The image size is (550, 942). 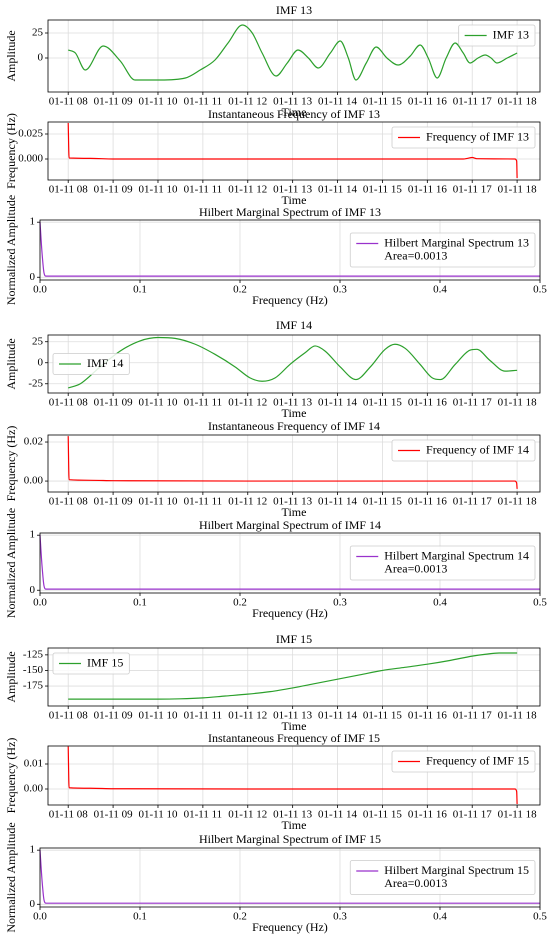 What do you see at coordinates (33, 654) in the screenshot?
I see `y-tick-label: -125` at bounding box center [33, 654].